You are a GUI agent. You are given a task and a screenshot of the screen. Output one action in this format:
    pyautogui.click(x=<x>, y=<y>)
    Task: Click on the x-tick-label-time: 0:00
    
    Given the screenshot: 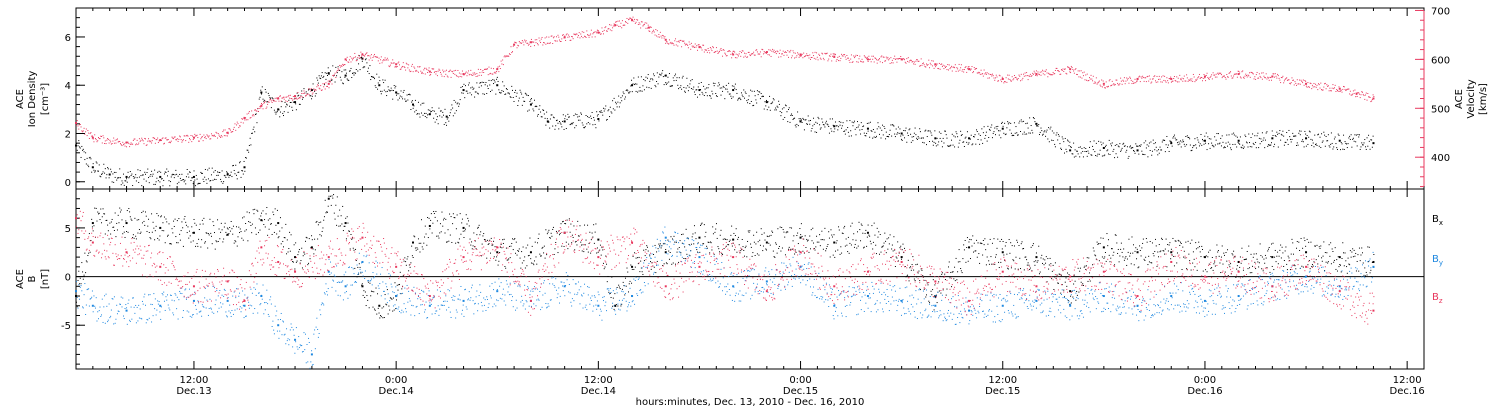 What is the action you would take?
    pyautogui.click(x=800, y=380)
    